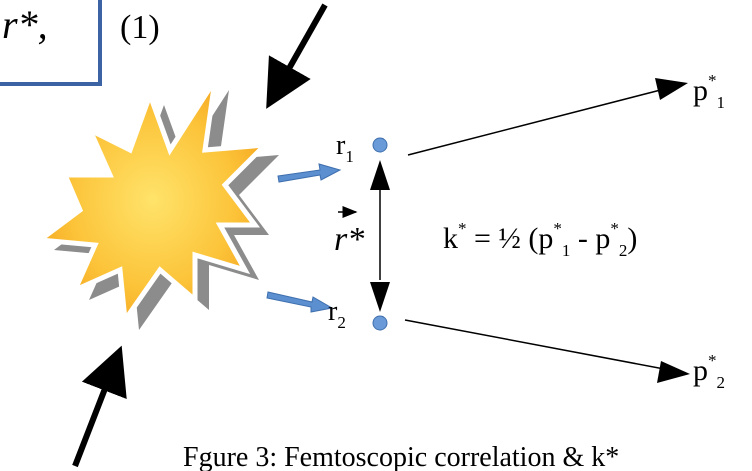 This screenshot has width=752, height=471. I want to click on formula: k* = ½ (p*1 - p*2), so click(540, 239).